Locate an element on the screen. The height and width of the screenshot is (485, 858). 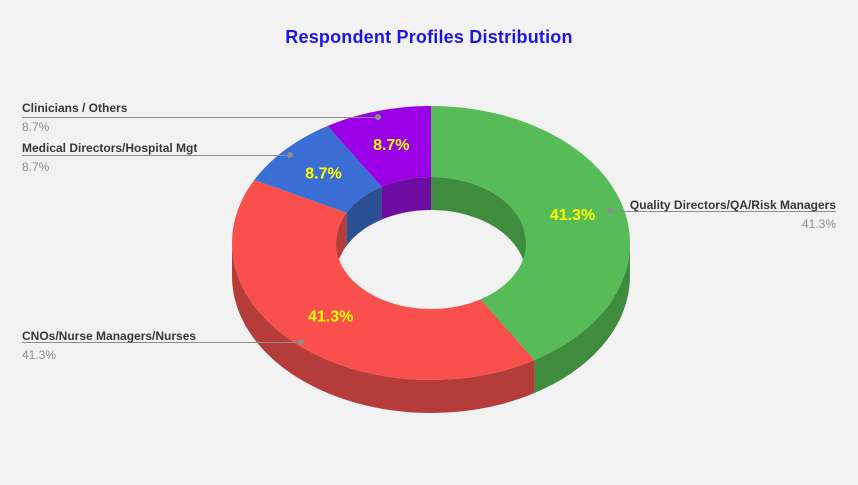
chart-title: Respondent Profiles Distribution is located at coordinates (429, 37).